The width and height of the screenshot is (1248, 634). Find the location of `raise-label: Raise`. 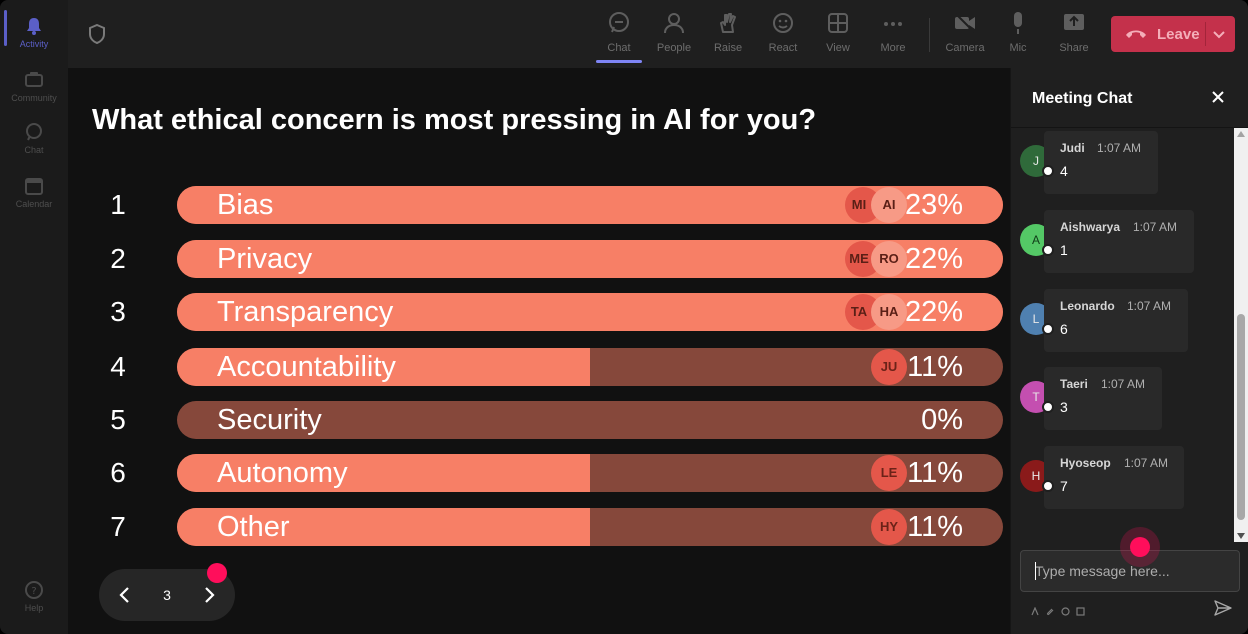

raise-label: Raise is located at coordinates (728, 48).